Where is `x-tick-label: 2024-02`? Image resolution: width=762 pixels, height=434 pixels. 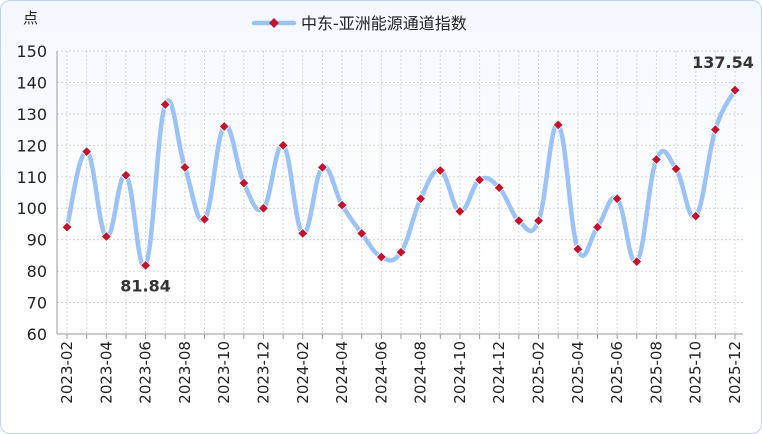 x-tick-label: 2024-02 is located at coordinates (303, 372).